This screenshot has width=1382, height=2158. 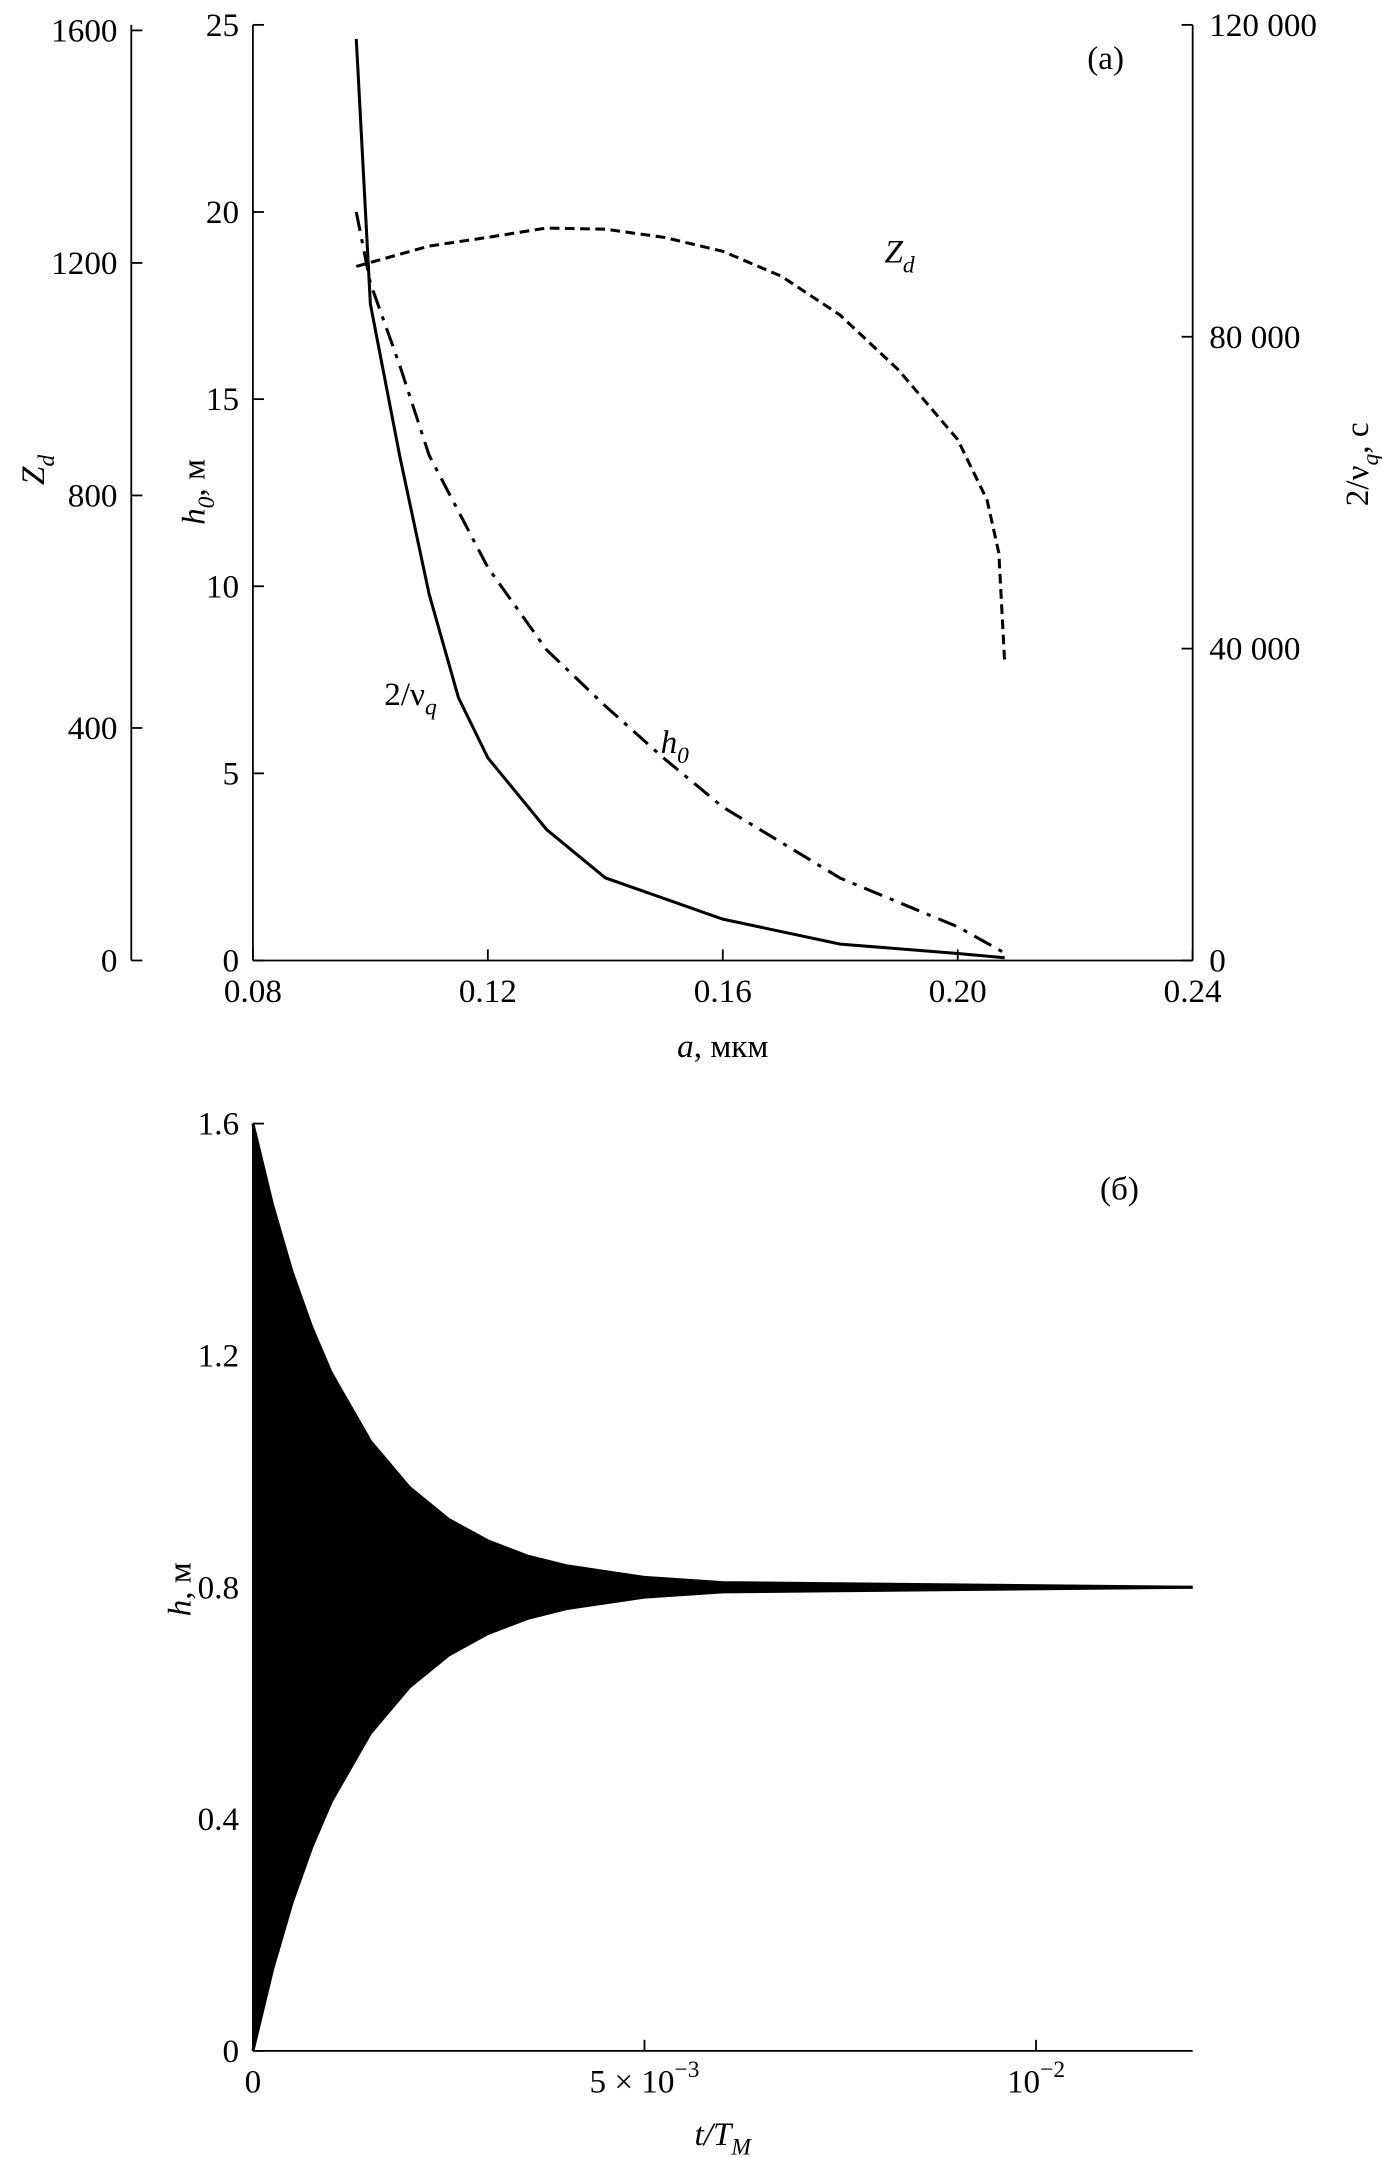 What do you see at coordinates (1193, 991) in the screenshot?
I see `x-tick-label: 0.24` at bounding box center [1193, 991].